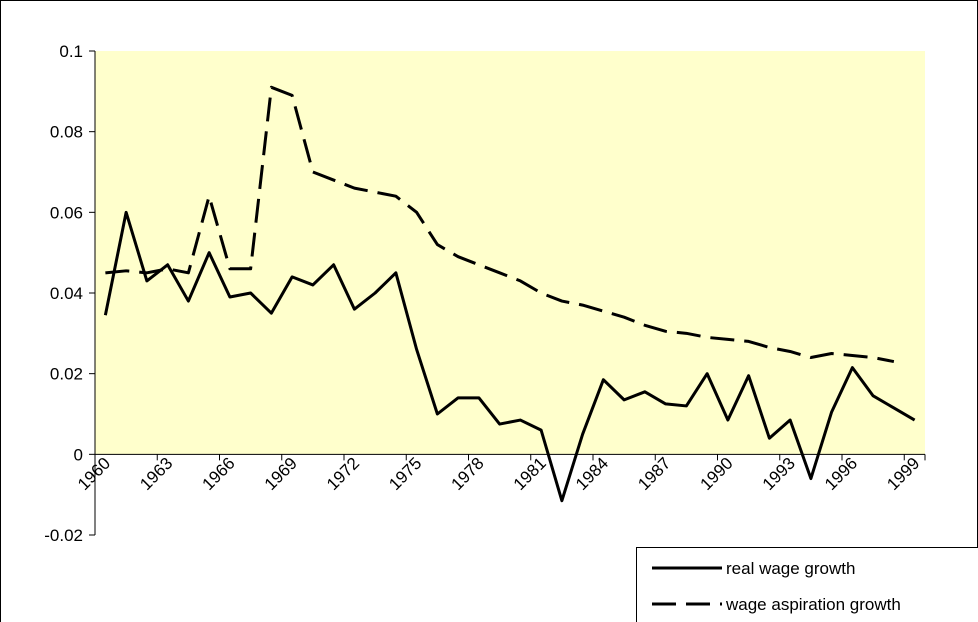 This screenshot has width=978, height=622. I want to click on y-tick-label: 0.02, so click(66, 374).